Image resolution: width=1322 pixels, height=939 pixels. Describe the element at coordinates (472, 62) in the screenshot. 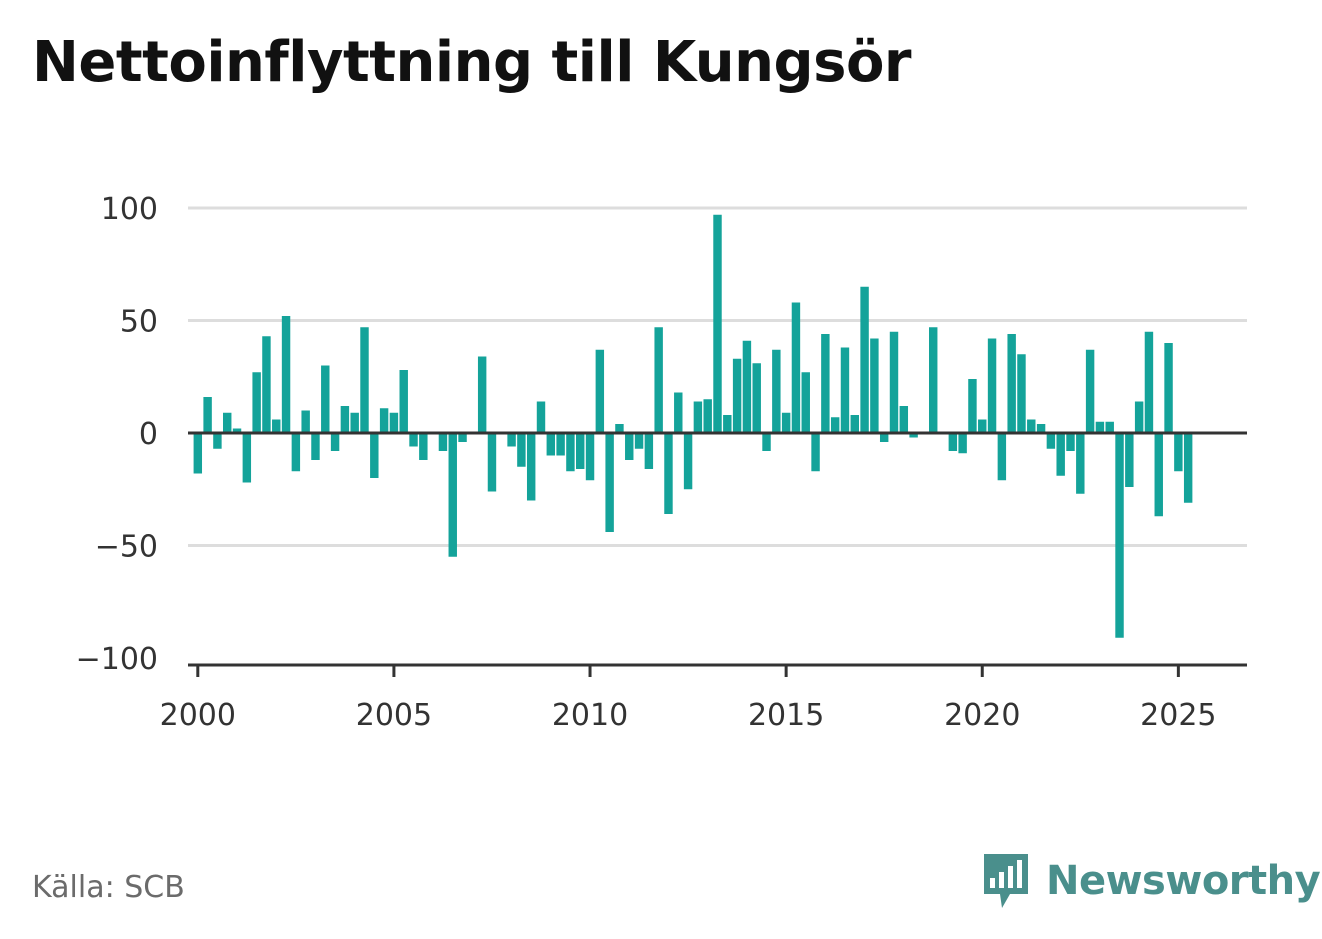

I see `chart-title: Nettoinflyttning till Kungsör` at that location.